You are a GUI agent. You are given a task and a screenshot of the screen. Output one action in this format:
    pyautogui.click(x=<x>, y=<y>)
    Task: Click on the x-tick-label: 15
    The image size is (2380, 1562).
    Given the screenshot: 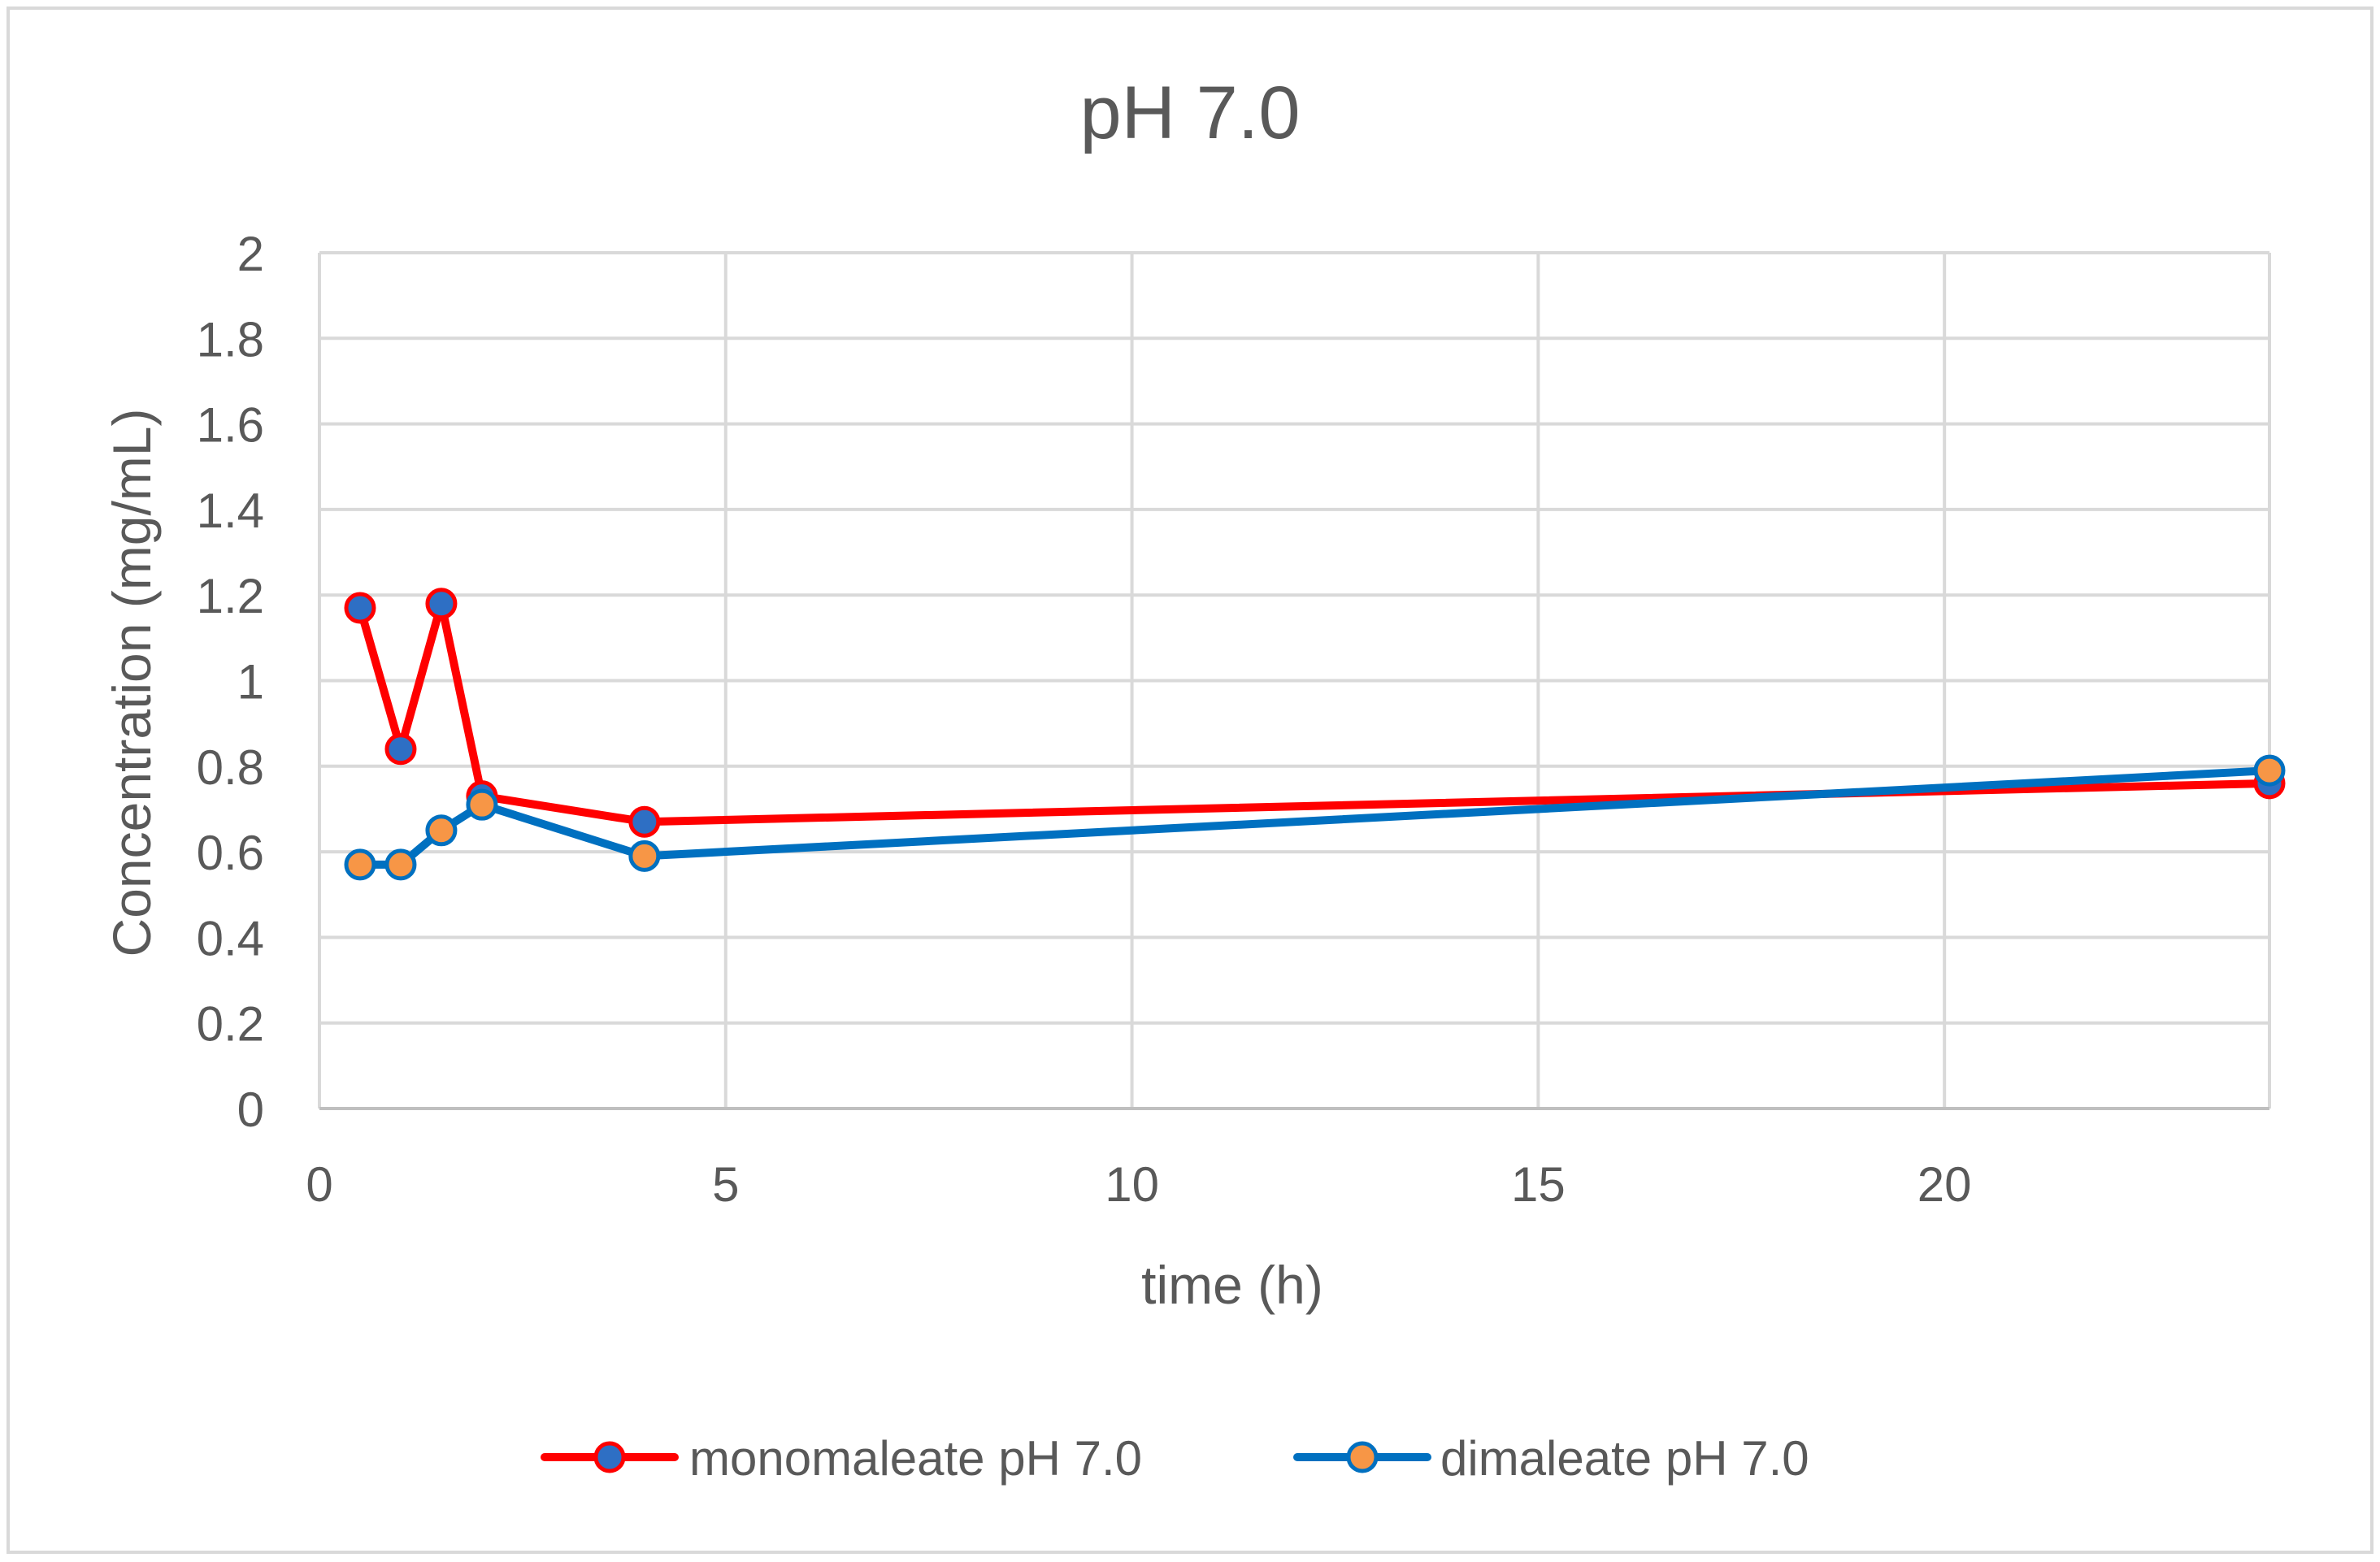 What is the action you would take?
    pyautogui.click(x=1538, y=1184)
    